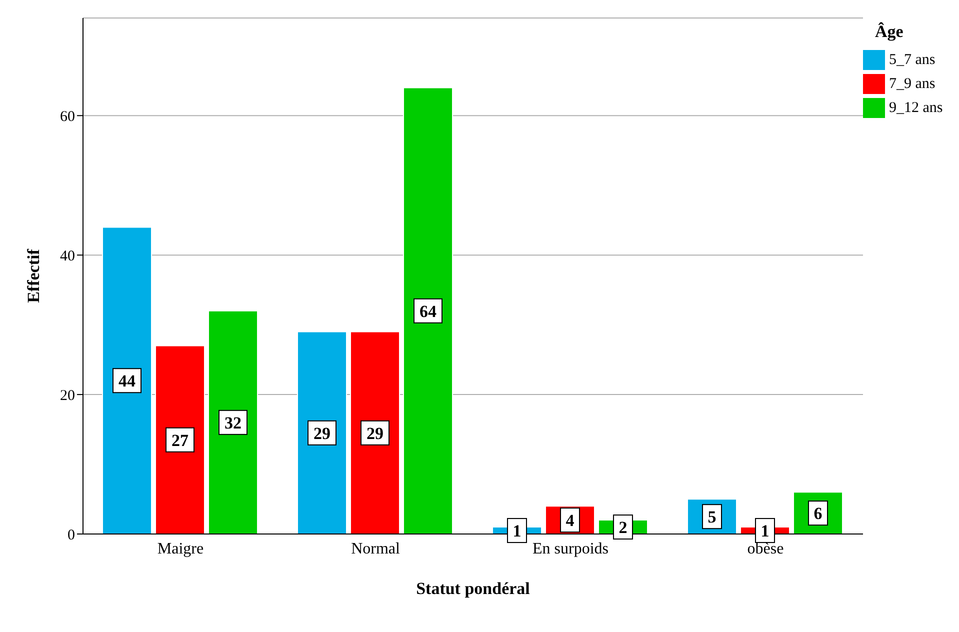 Image resolution: width=959 pixels, height=632 pixels. What do you see at coordinates (912, 84) in the screenshot?
I see `legend-label: 7_9 ans` at bounding box center [912, 84].